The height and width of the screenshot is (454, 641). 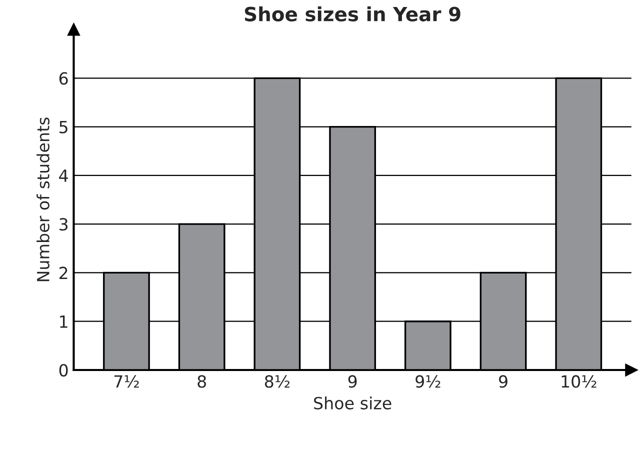 What do you see at coordinates (63, 273) in the screenshot?
I see `y-tick-label: 2` at bounding box center [63, 273].